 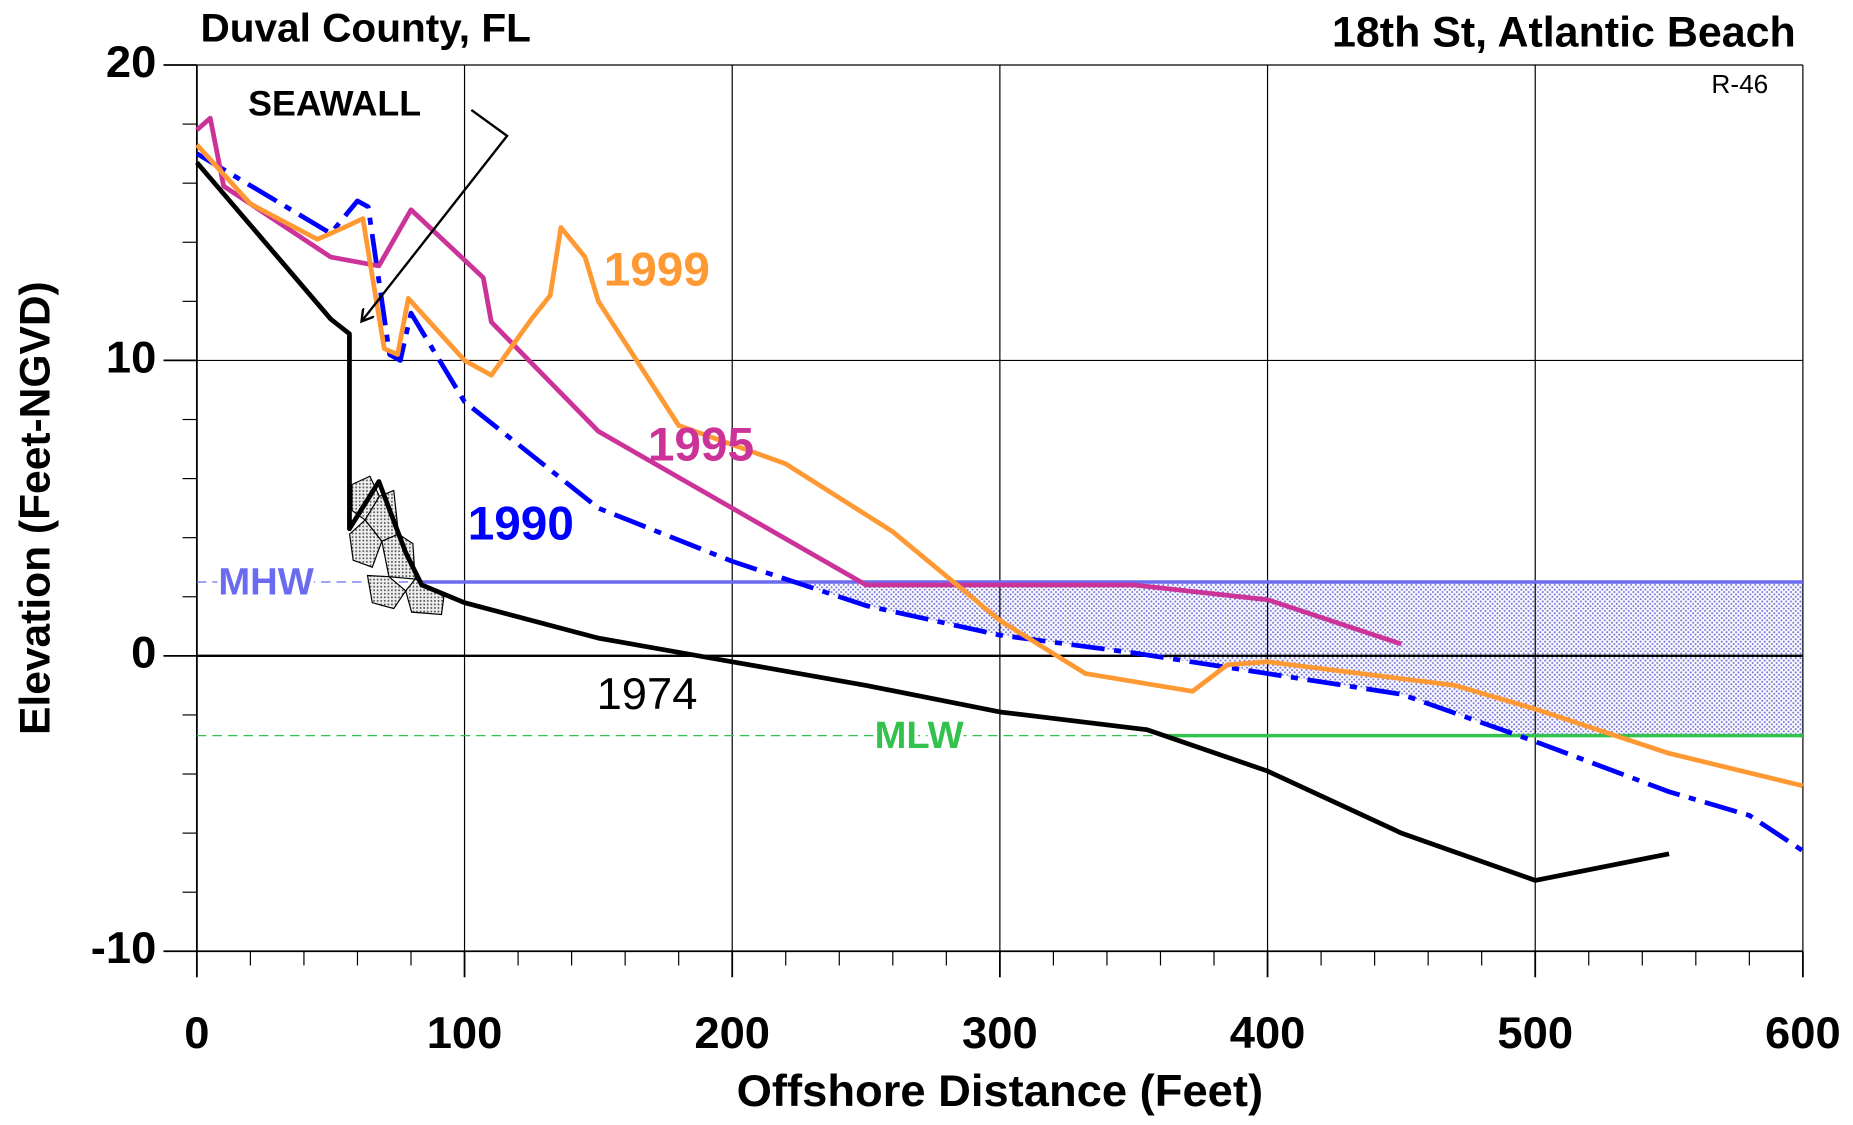 What do you see at coordinates (131, 61) in the screenshot?
I see `y-tick-label: 20` at bounding box center [131, 61].